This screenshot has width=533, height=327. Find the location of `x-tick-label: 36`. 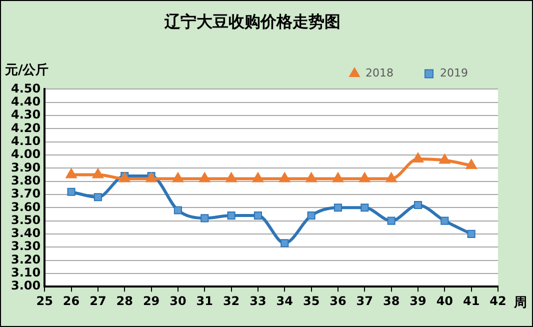

x-tick-label: 36 is located at coordinates (338, 301).